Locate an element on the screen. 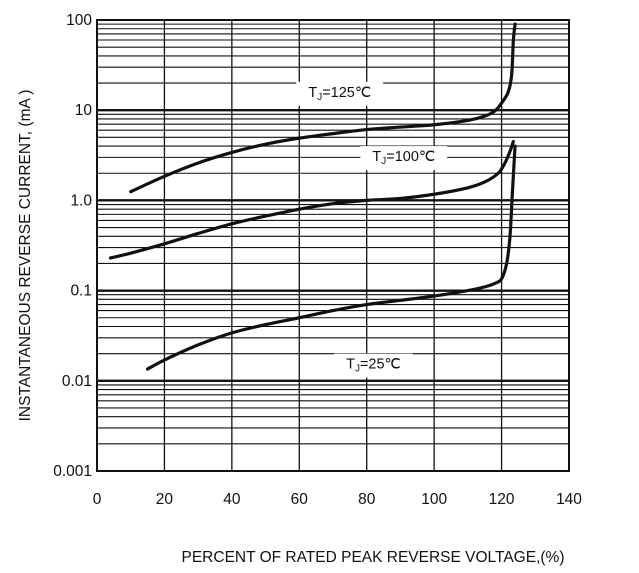  x-tick-label: 120 is located at coordinates (502, 499).